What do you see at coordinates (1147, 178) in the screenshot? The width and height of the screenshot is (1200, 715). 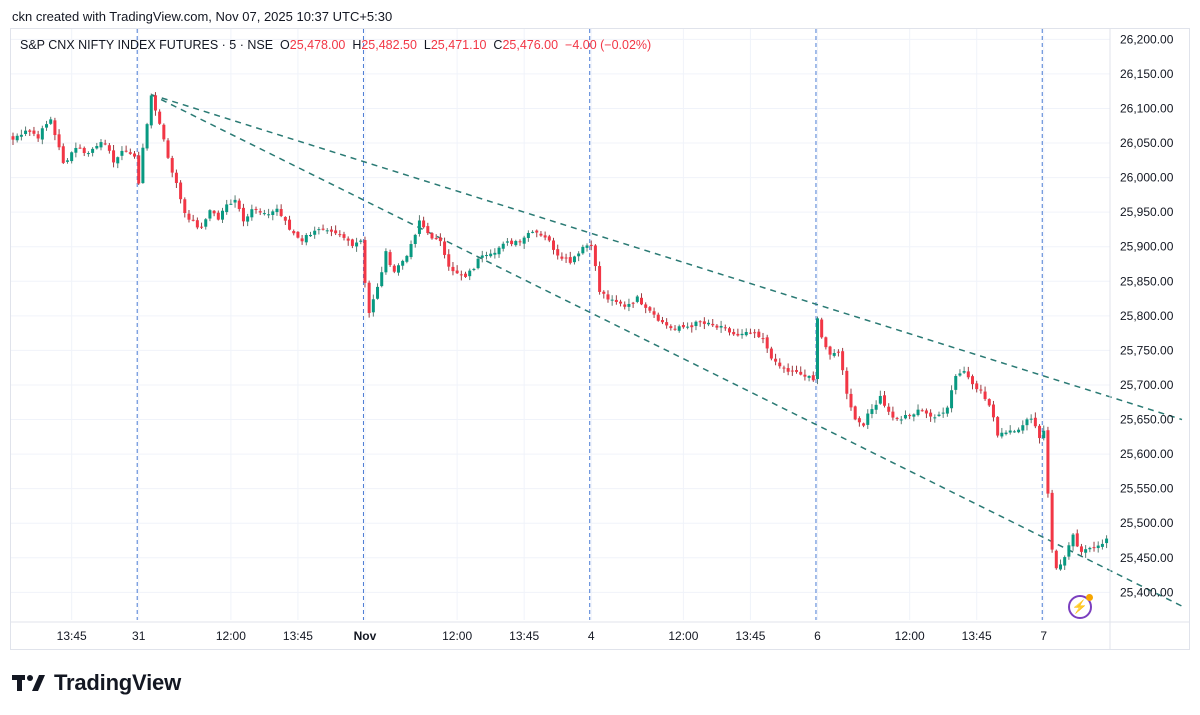 I see `y-tick-label: 26,000.00` at bounding box center [1147, 178].